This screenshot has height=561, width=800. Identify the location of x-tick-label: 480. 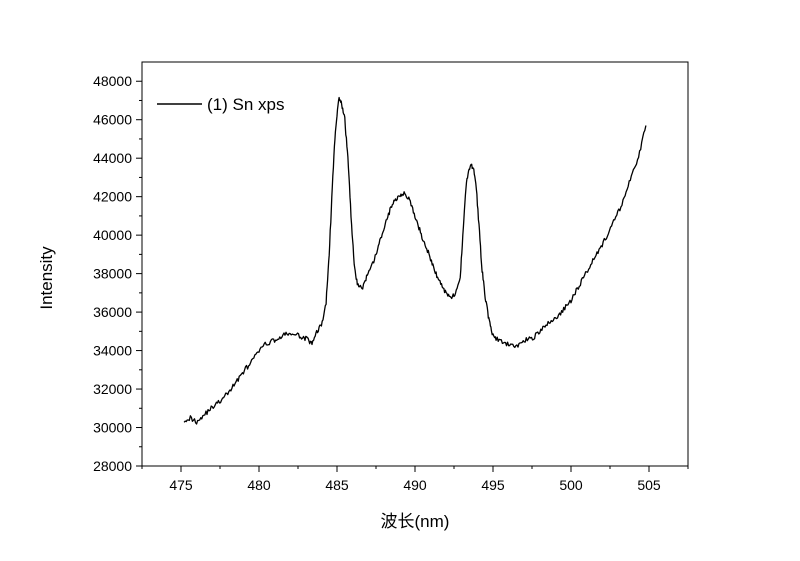
(259, 485).